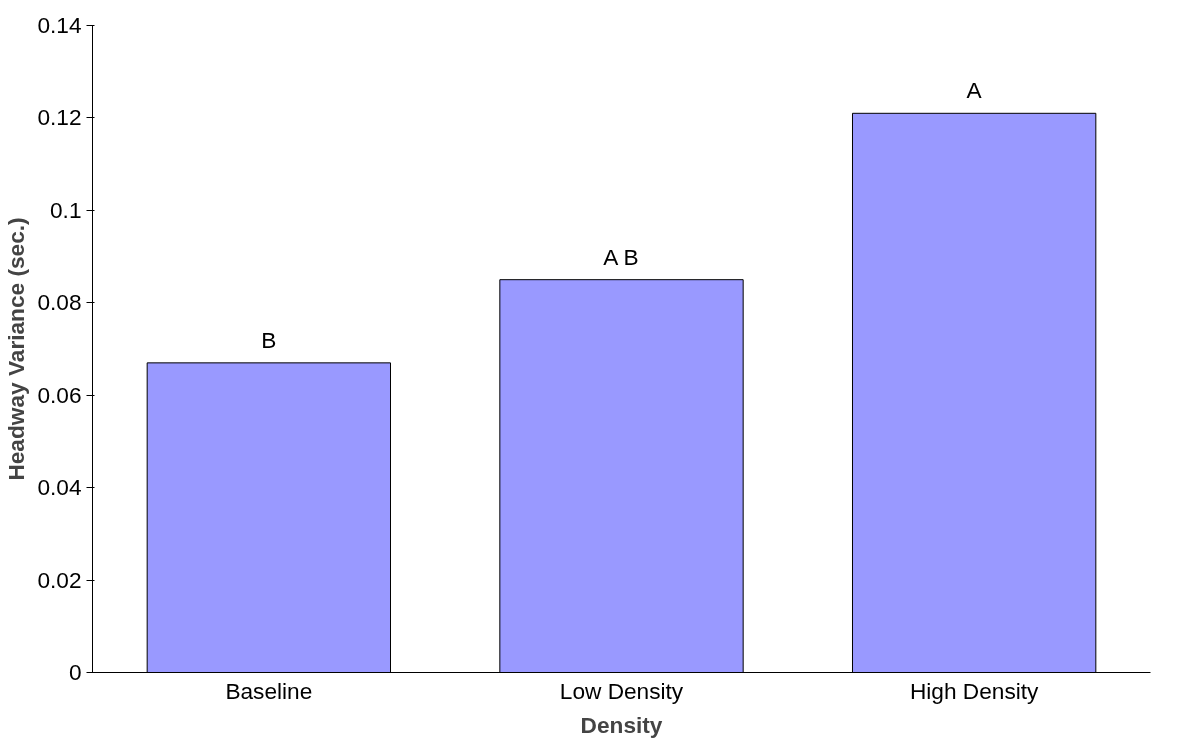 The height and width of the screenshot is (751, 1180). I want to click on y-tick-label: 0.14, so click(59, 25).